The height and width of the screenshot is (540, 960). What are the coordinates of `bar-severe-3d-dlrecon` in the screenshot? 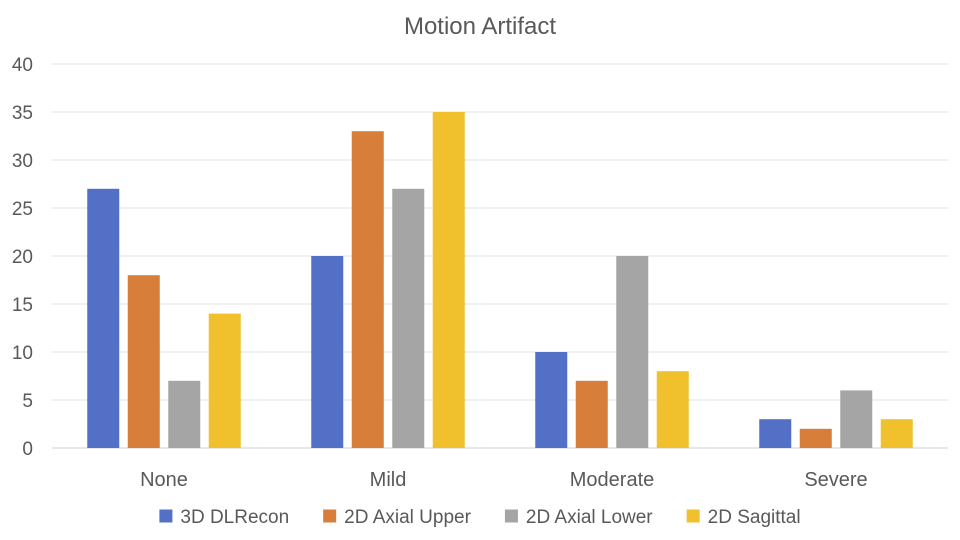 It's located at (775, 433).